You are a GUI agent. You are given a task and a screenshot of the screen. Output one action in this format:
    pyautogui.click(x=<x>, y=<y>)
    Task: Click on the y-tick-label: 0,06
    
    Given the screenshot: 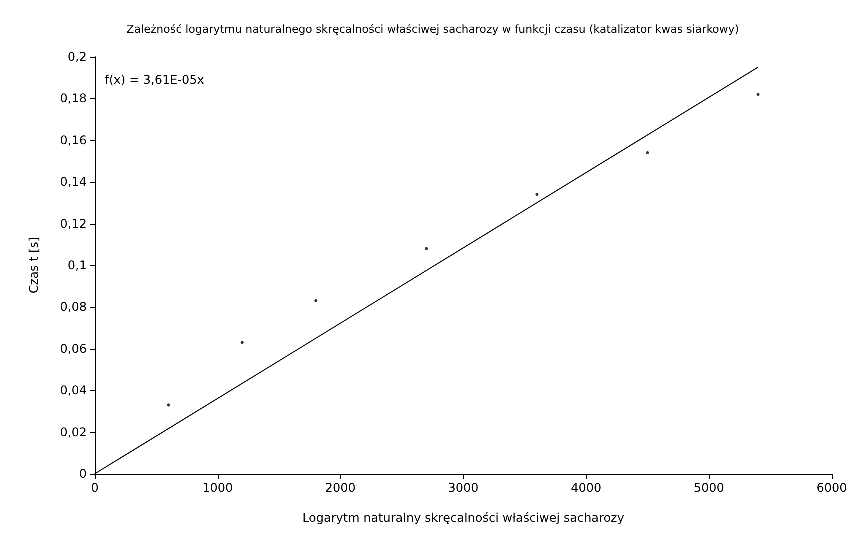 What is the action you would take?
    pyautogui.click(x=73, y=349)
    